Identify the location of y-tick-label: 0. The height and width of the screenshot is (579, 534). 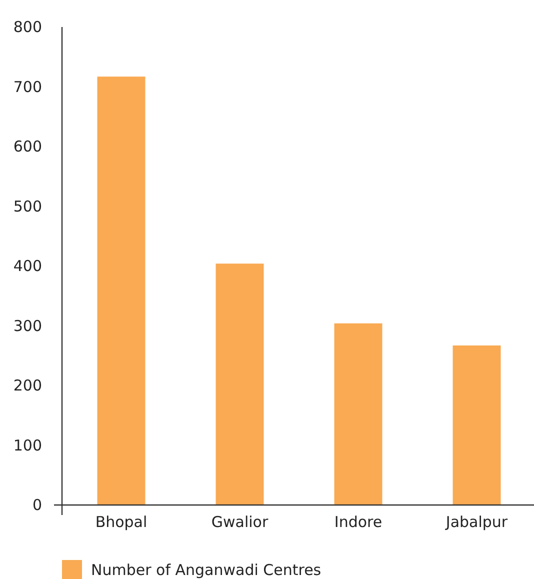
(37, 505).